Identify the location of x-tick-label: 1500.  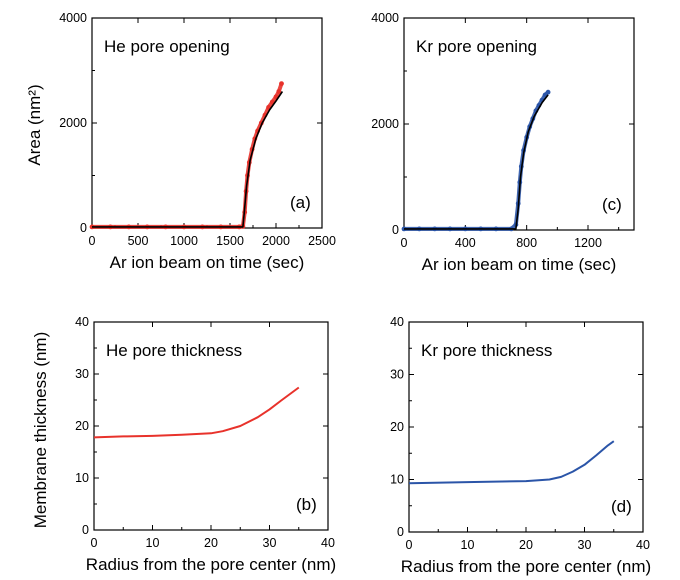
(230, 241).